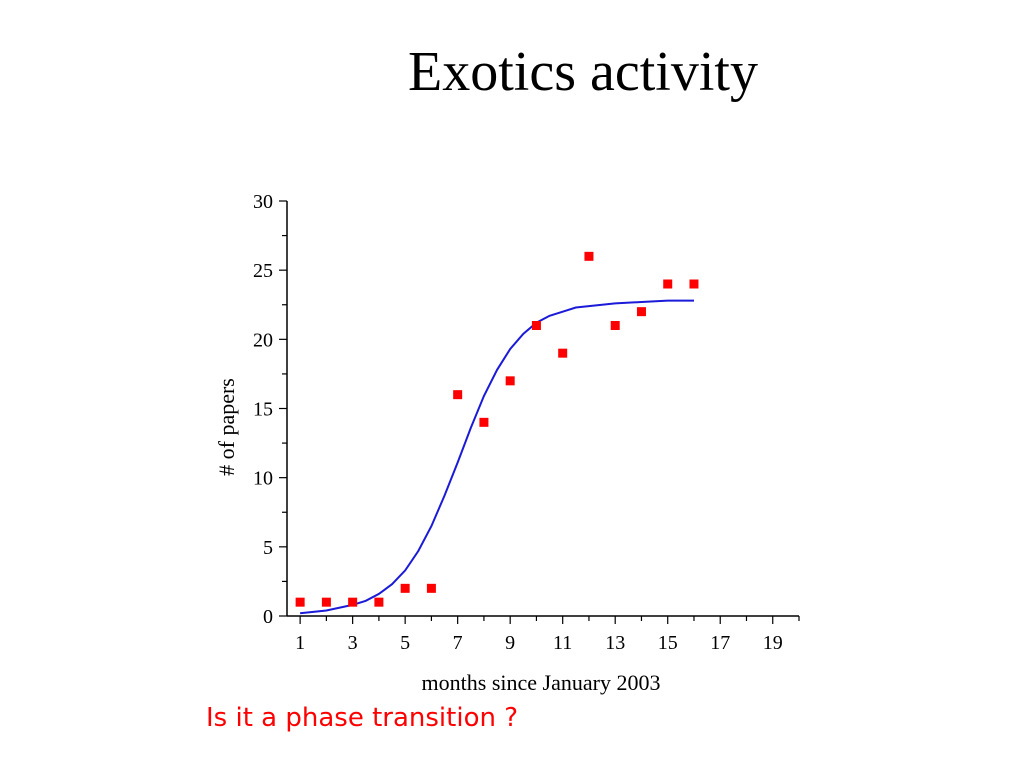  Describe the element at coordinates (300, 643) in the screenshot. I see `x-tick-label: 1` at that location.